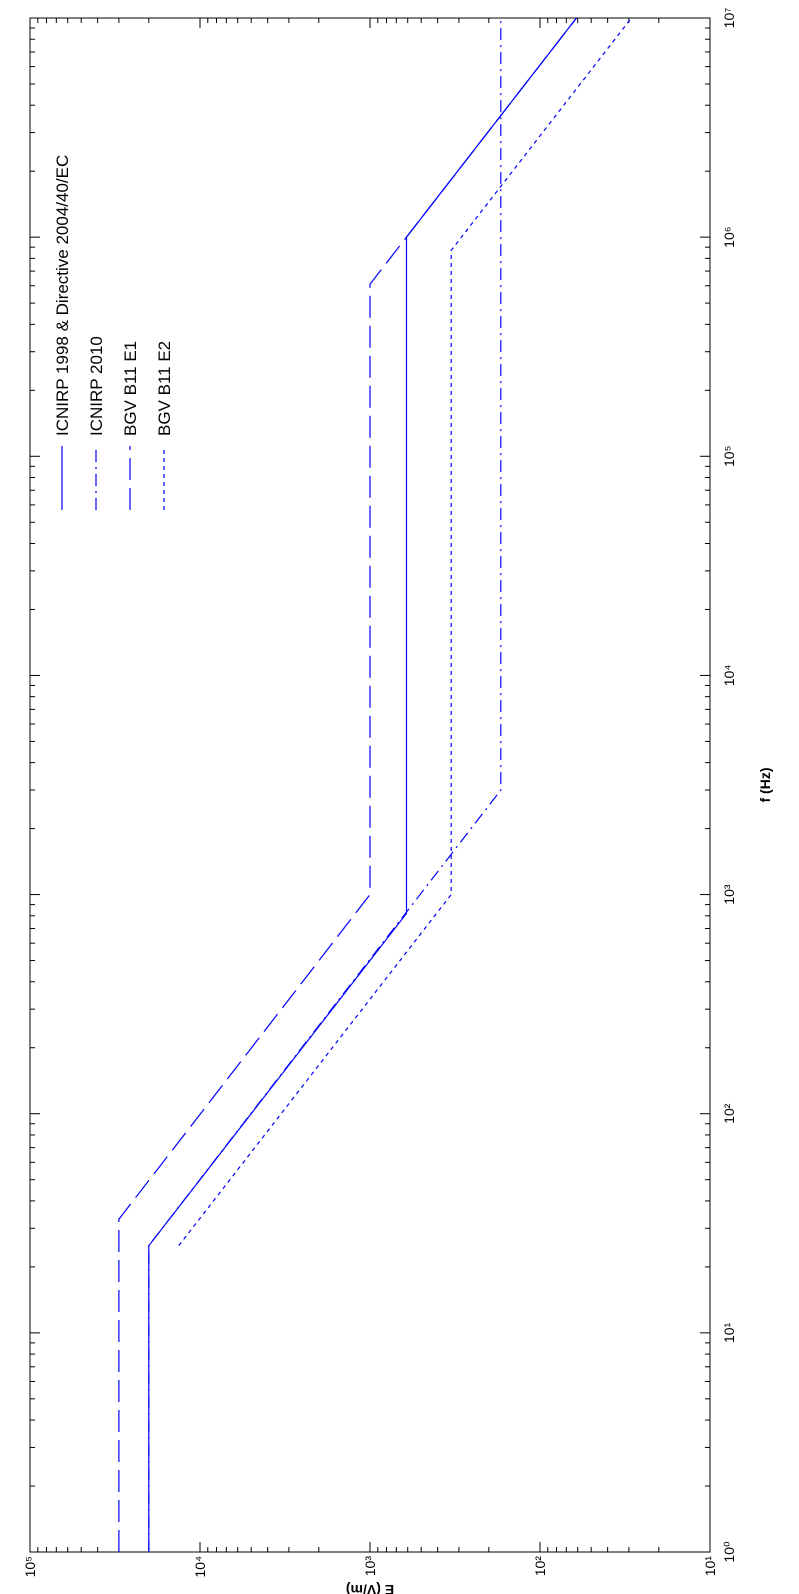 The image size is (799, 1594). Describe the element at coordinates (729, 18) in the screenshot. I see `x-tick-label: 10⁷` at that location.